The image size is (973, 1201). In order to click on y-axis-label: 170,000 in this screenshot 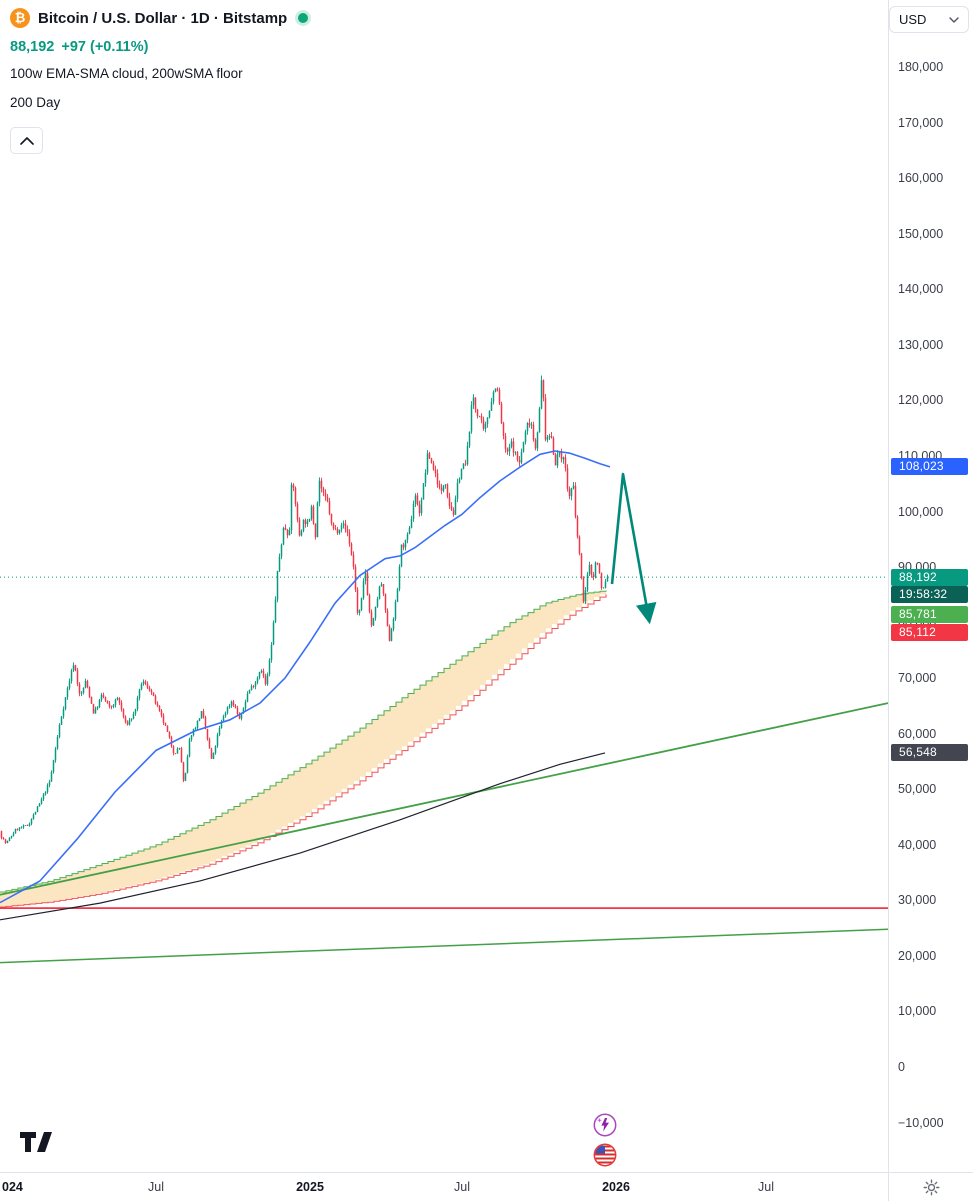, I will do `click(921, 122)`.